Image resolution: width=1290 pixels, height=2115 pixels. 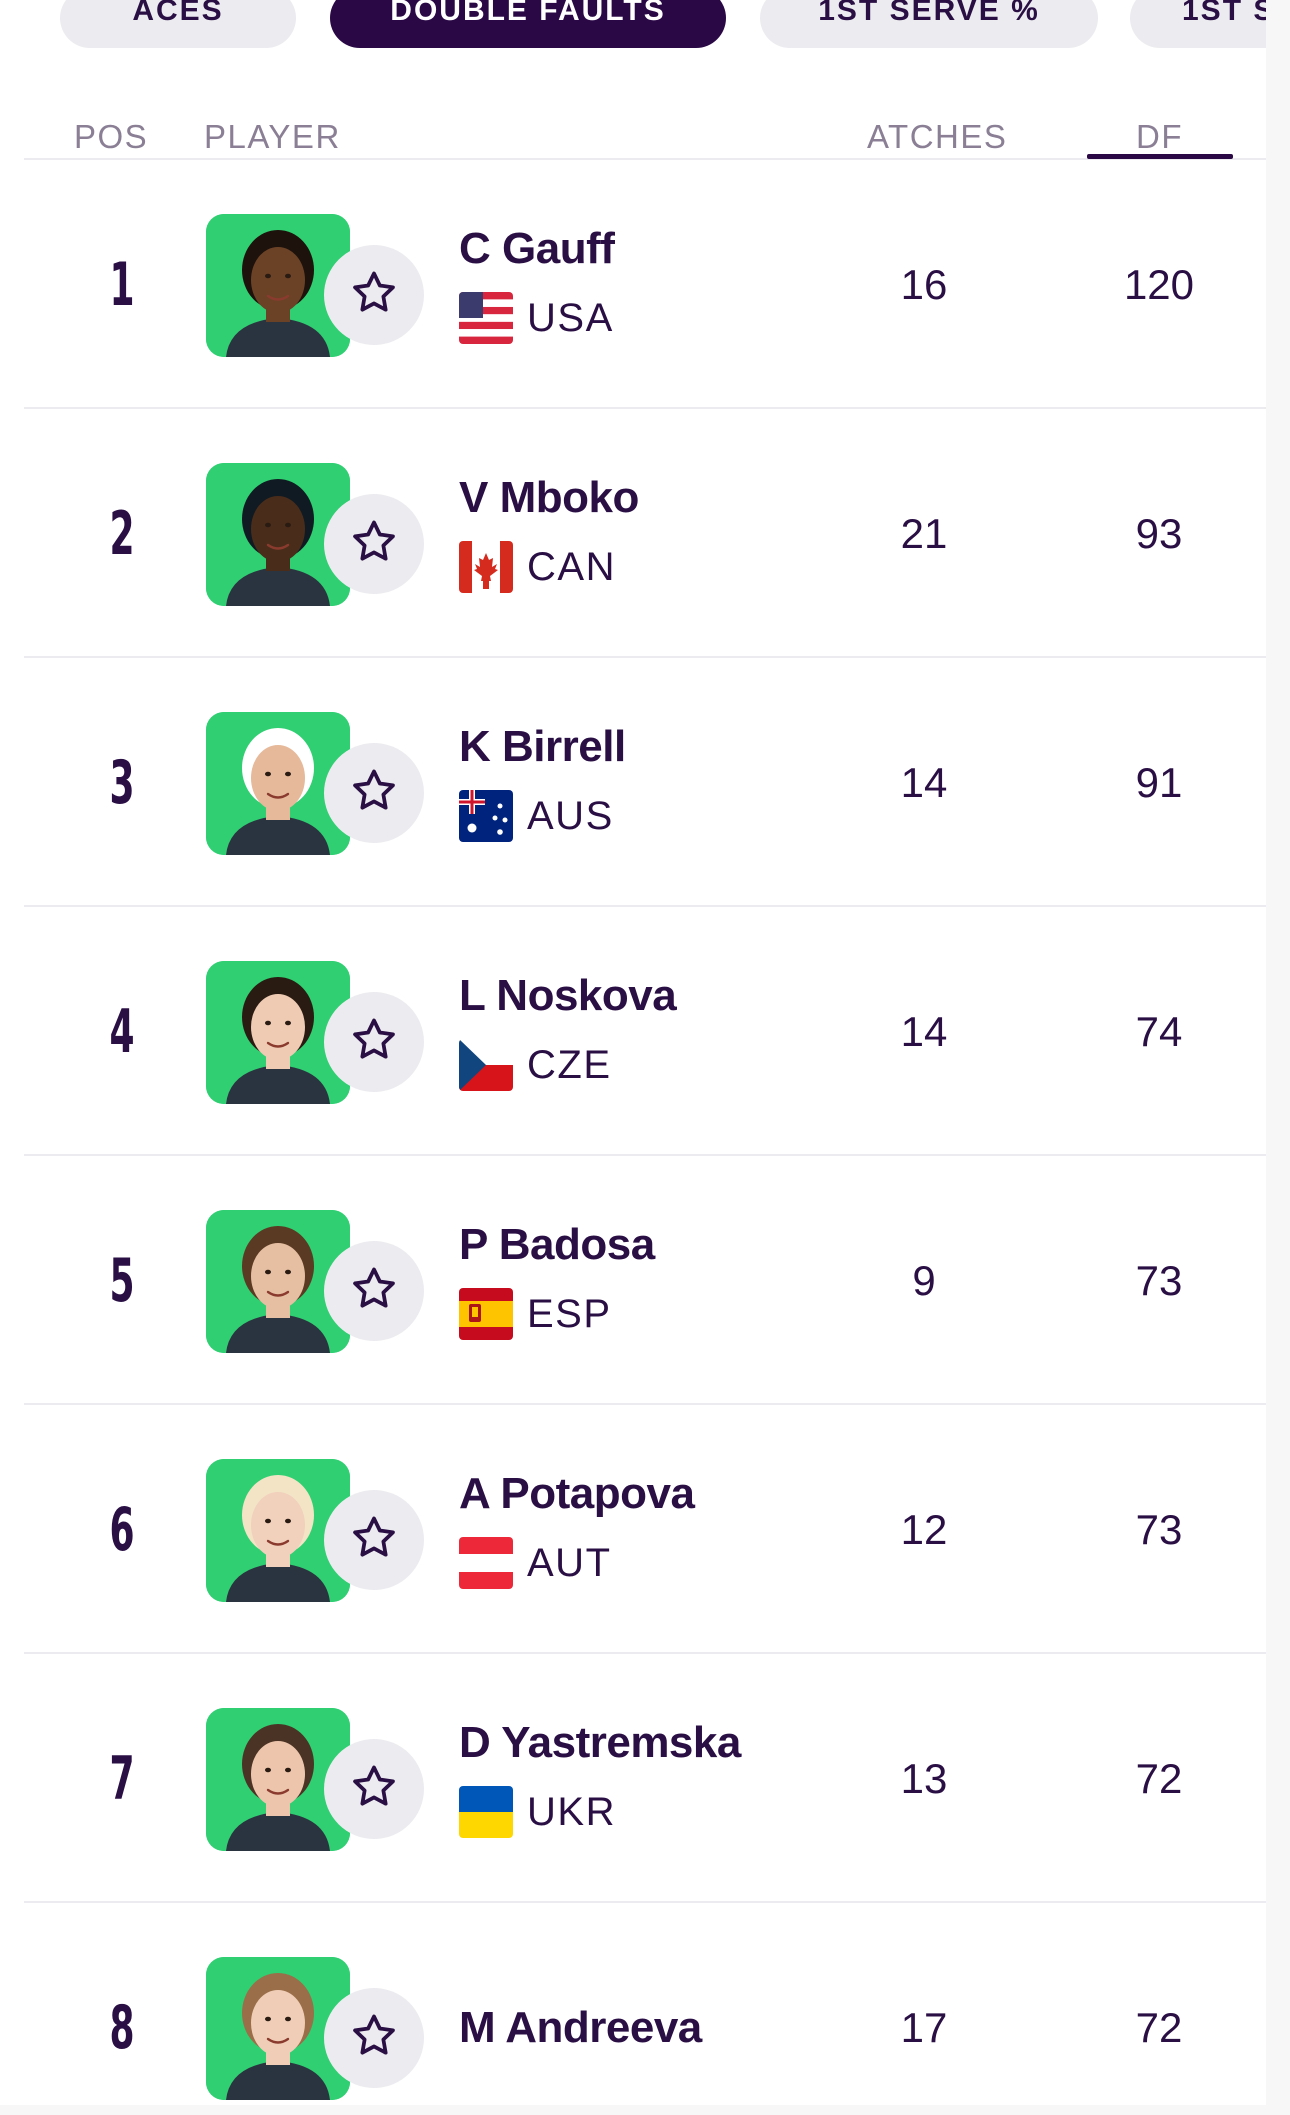 I want to click on country-code: ESP, so click(x=569, y=1313).